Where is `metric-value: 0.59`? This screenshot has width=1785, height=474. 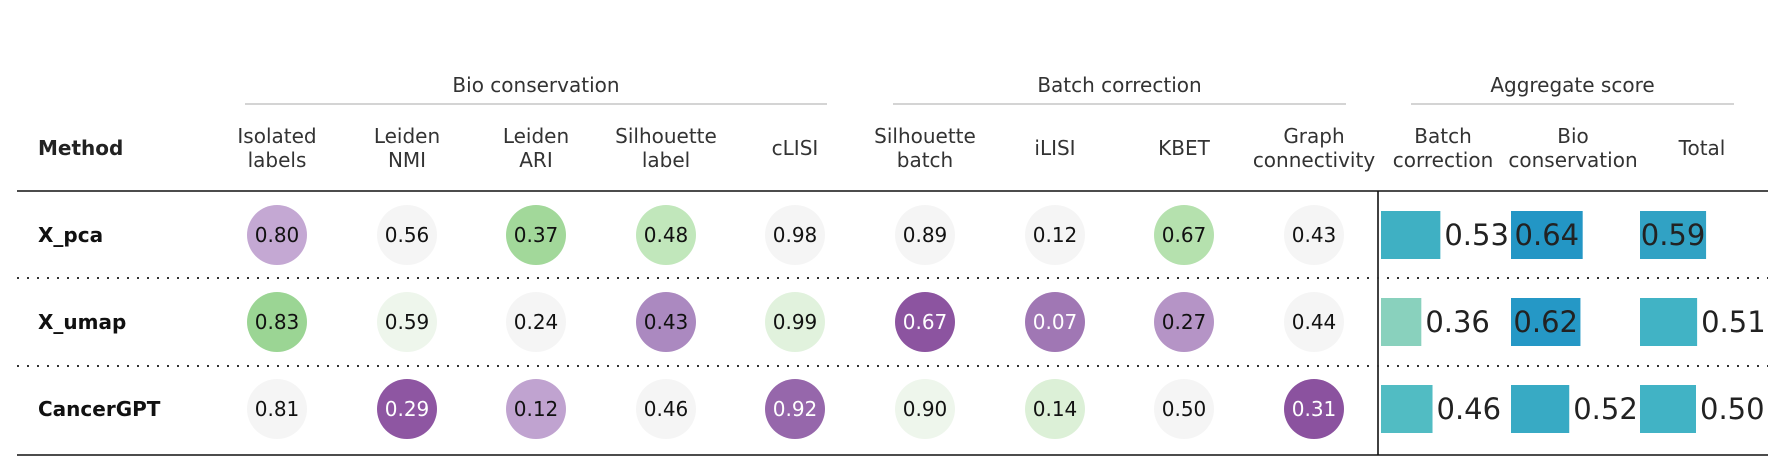
metric-value: 0.59 is located at coordinates (407, 322).